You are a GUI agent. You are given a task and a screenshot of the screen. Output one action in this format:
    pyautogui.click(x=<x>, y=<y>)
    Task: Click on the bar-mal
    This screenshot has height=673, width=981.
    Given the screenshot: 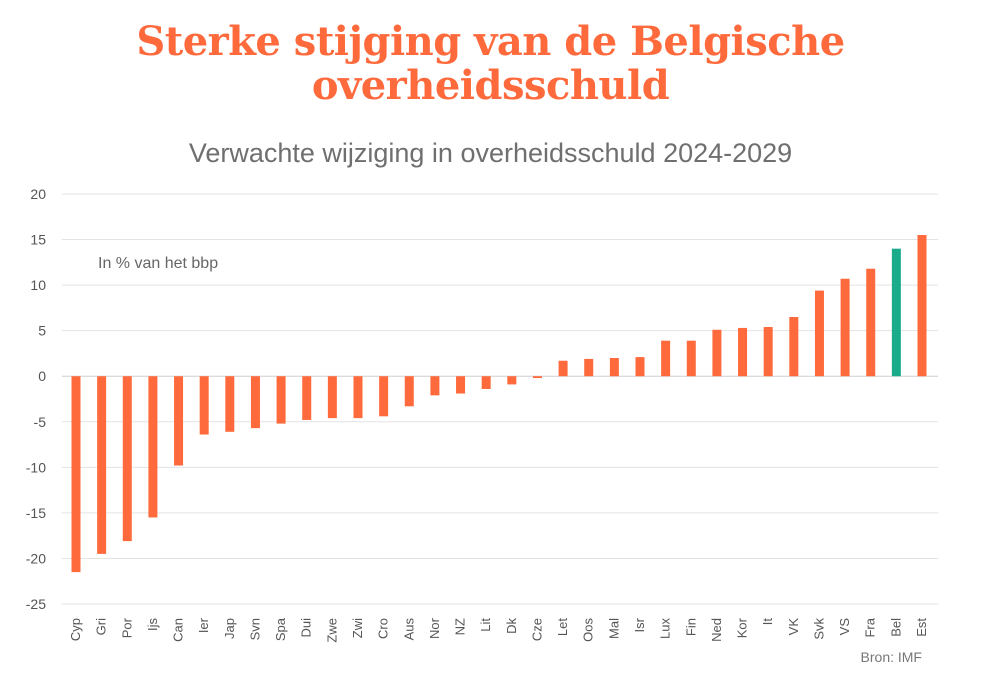 What is the action you would take?
    pyautogui.click(x=614, y=367)
    